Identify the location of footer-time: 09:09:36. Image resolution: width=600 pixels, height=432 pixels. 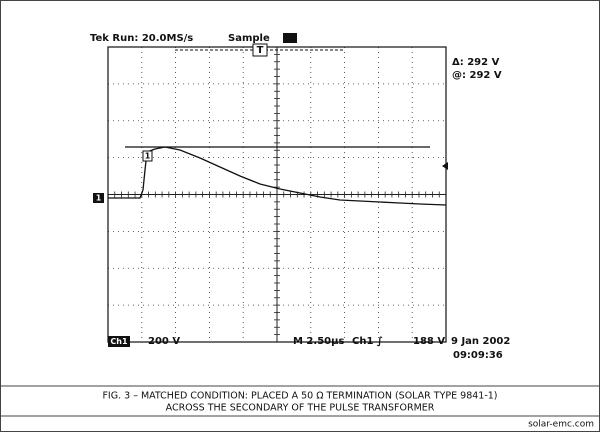
(478, 355).